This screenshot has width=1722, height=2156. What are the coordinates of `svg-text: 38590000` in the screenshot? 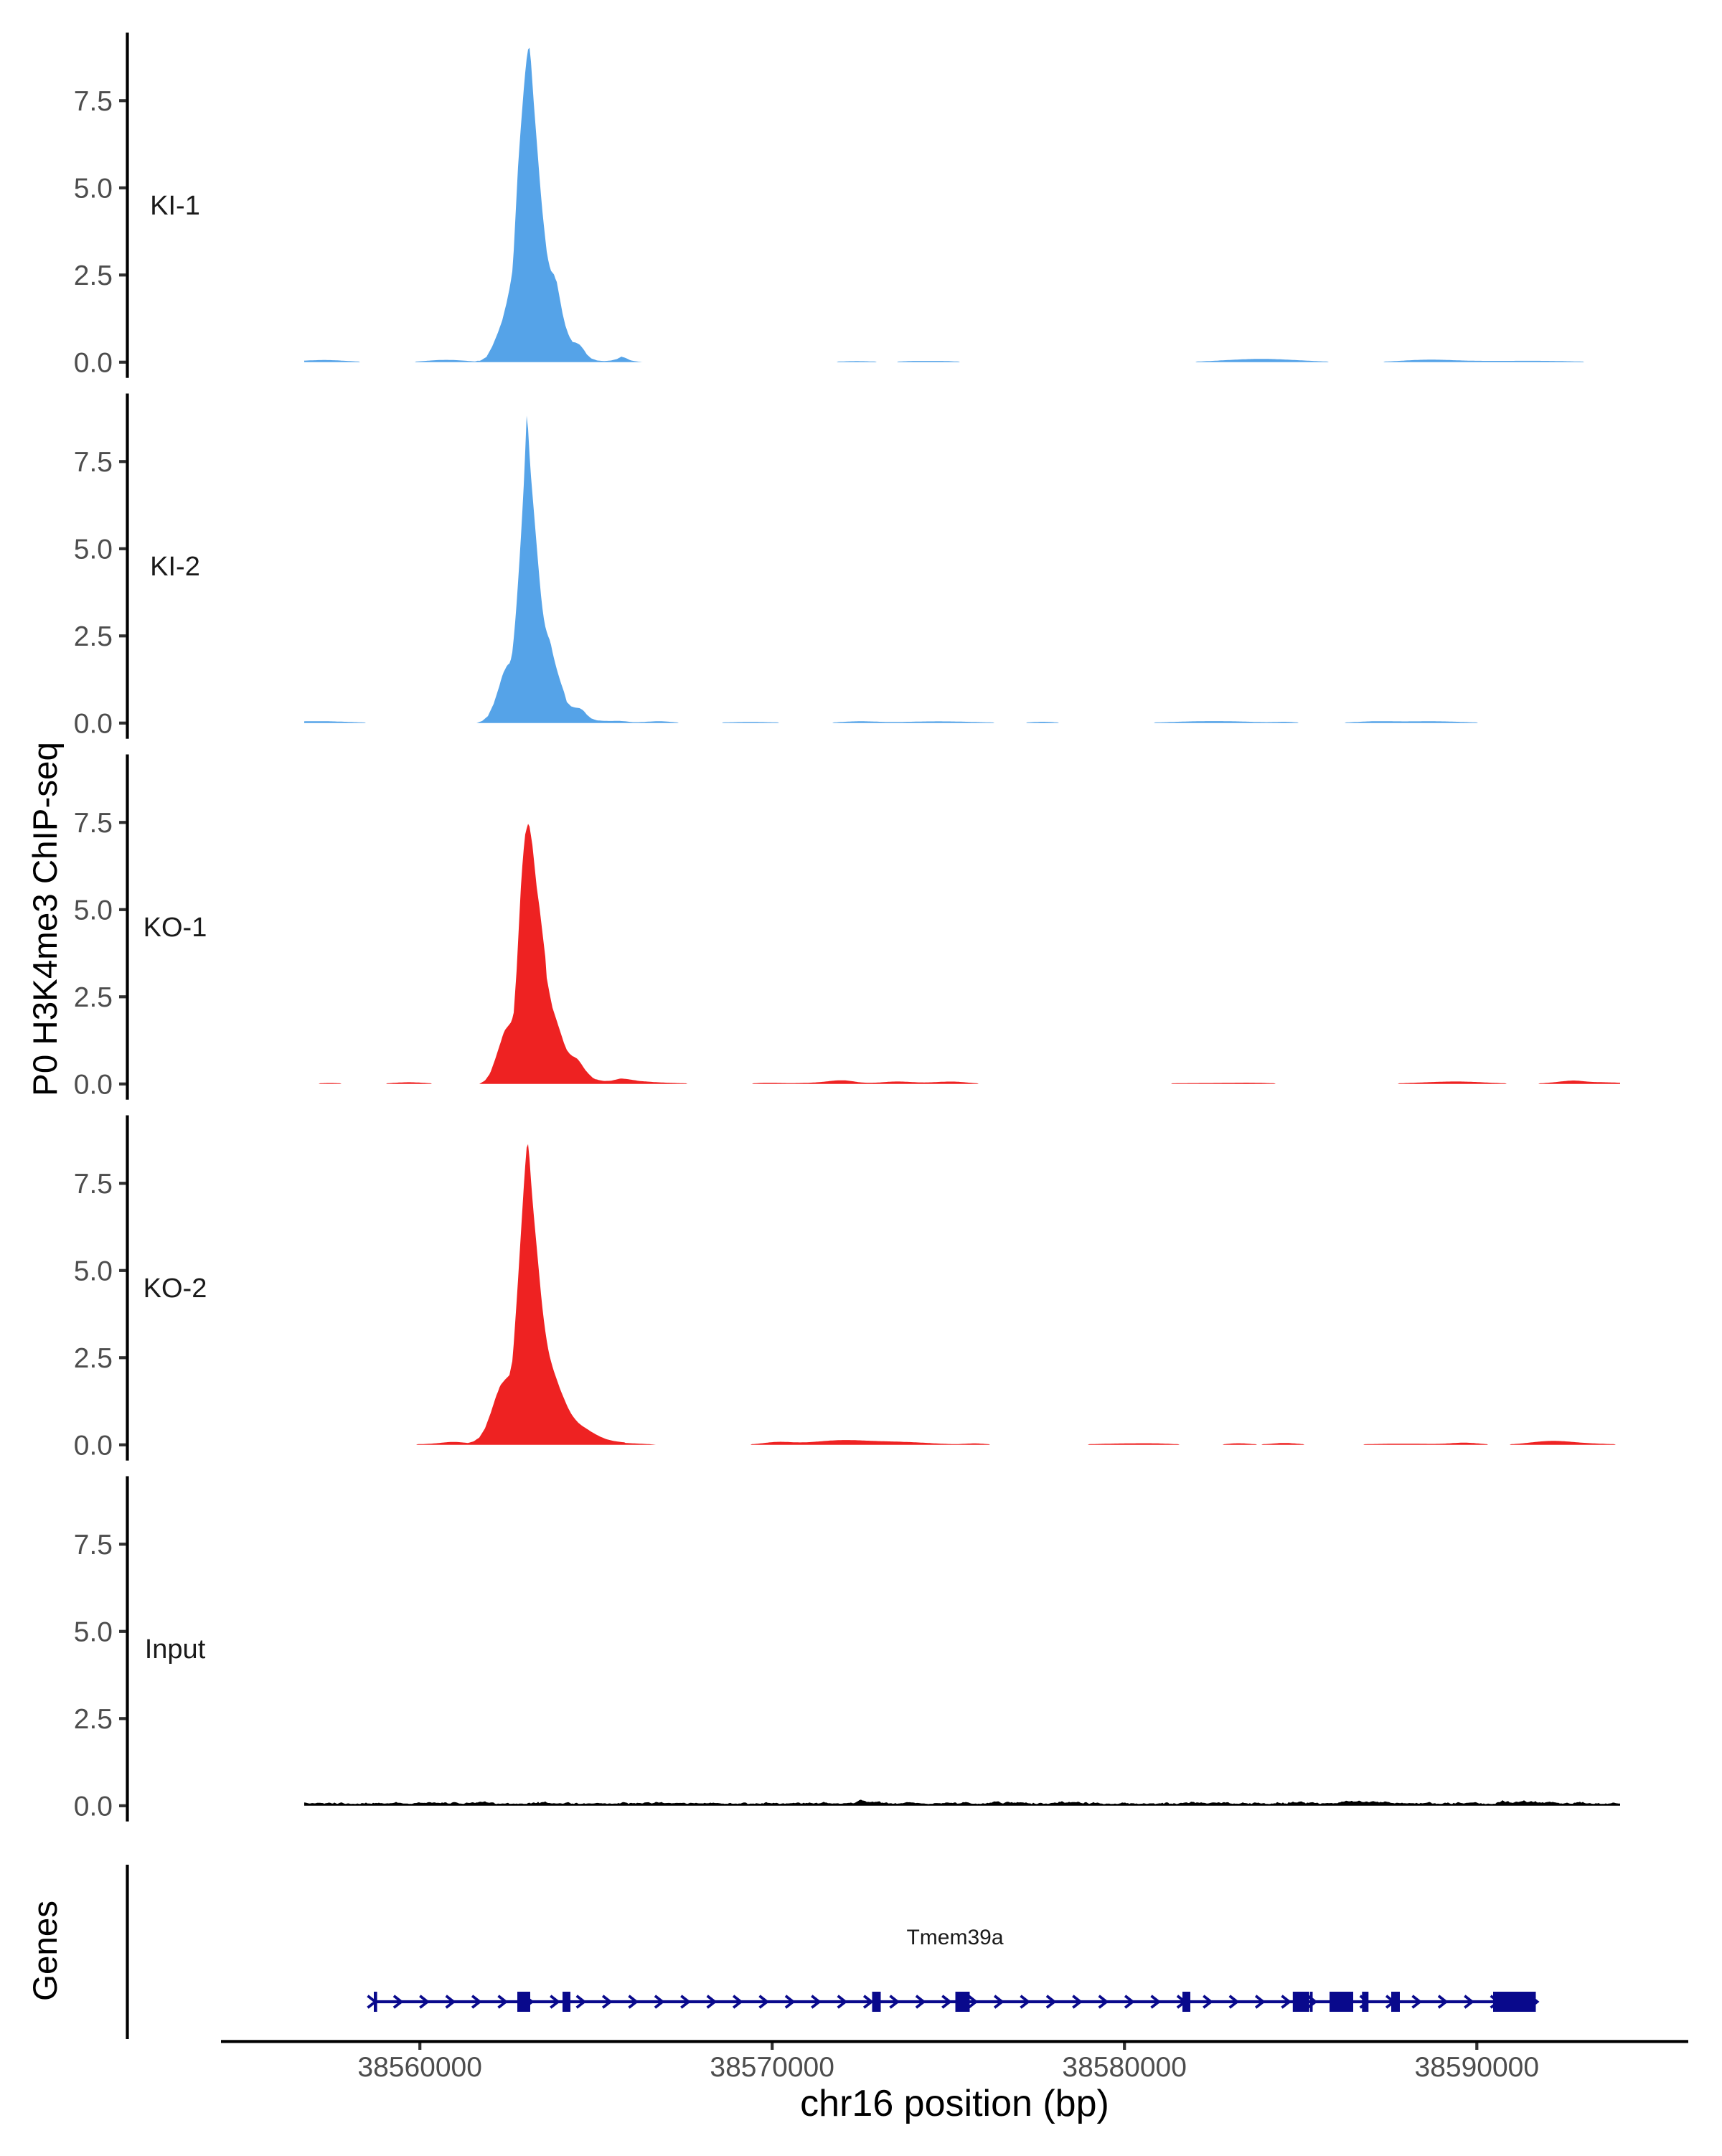 It's located at (1478, 2068).